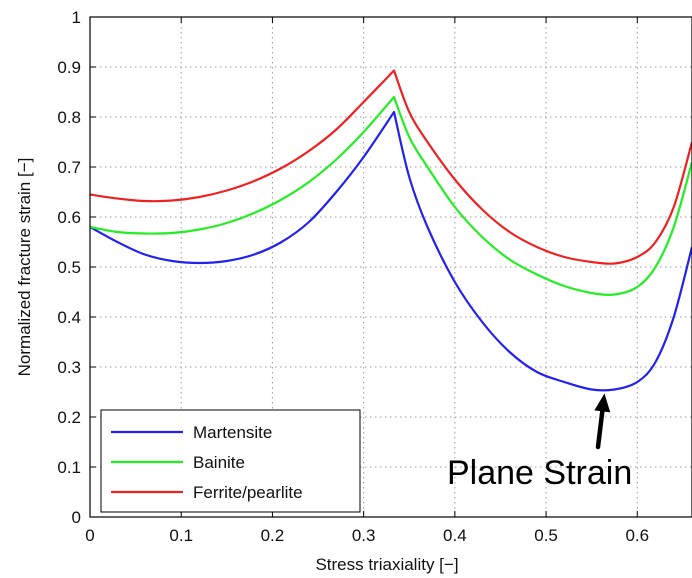  What do you see at coordinates (364, 535) in the screenshot?
I see `x-tick-label: 0.3` at bounding box center [364, 535].